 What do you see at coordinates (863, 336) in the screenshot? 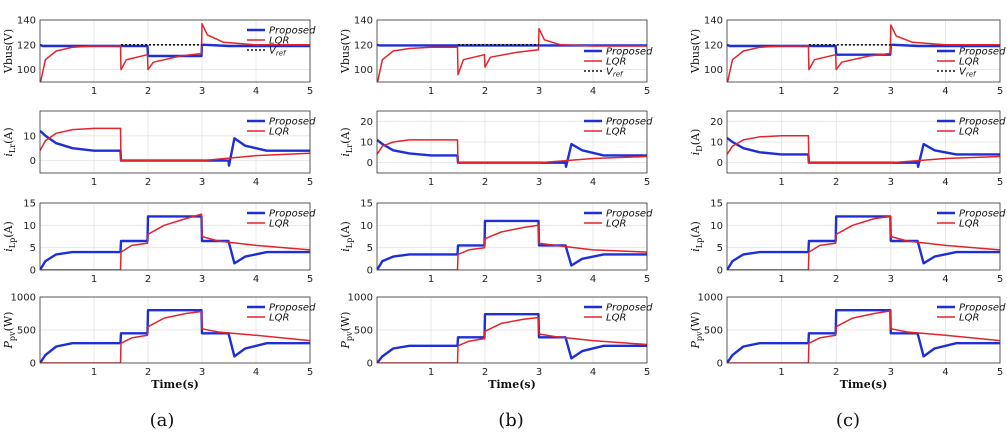
I see `chart-c-4-series-group` at bounding box center [863, 336].